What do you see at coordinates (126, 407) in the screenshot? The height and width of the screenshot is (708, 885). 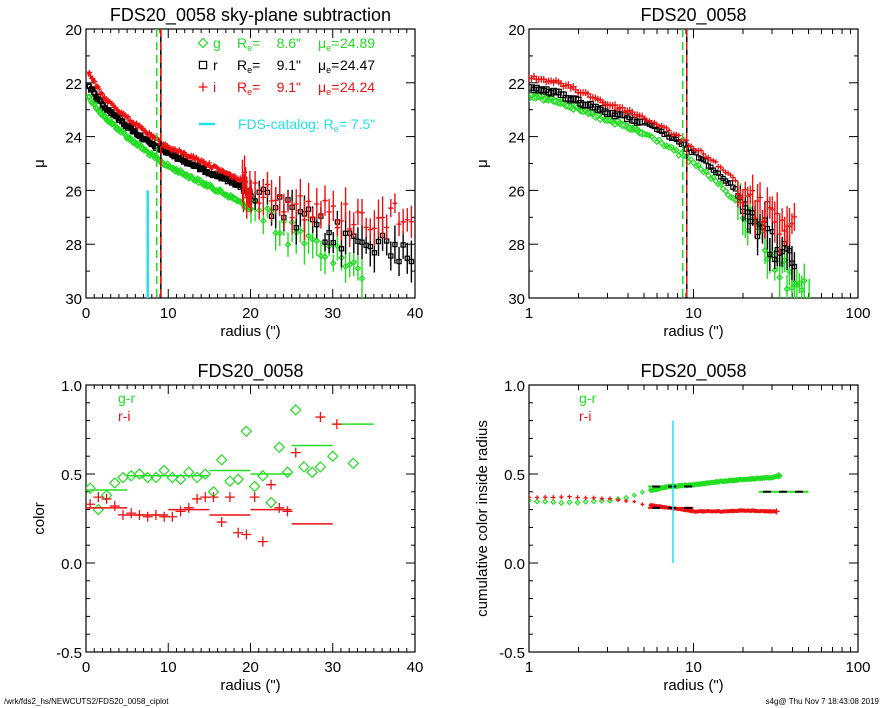 I see `legend: g-r r-i` at bounding box center [126, 407].